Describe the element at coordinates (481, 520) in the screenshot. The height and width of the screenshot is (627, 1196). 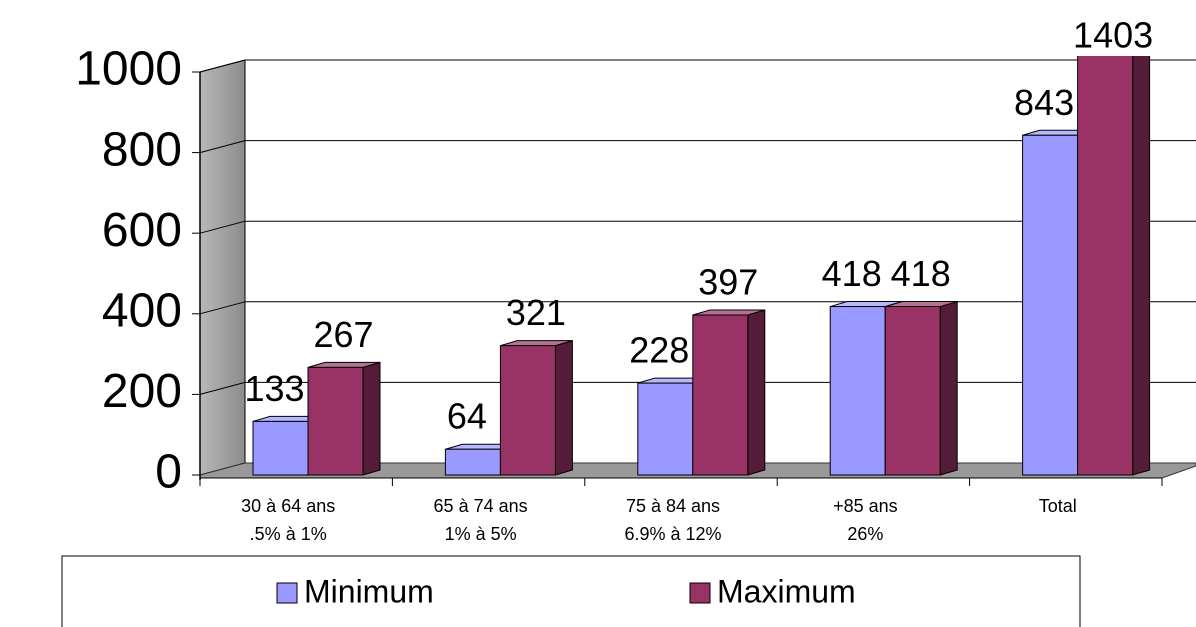
I see `x-tick-label: 65 à 74 ans 1% à 5%` at that location.